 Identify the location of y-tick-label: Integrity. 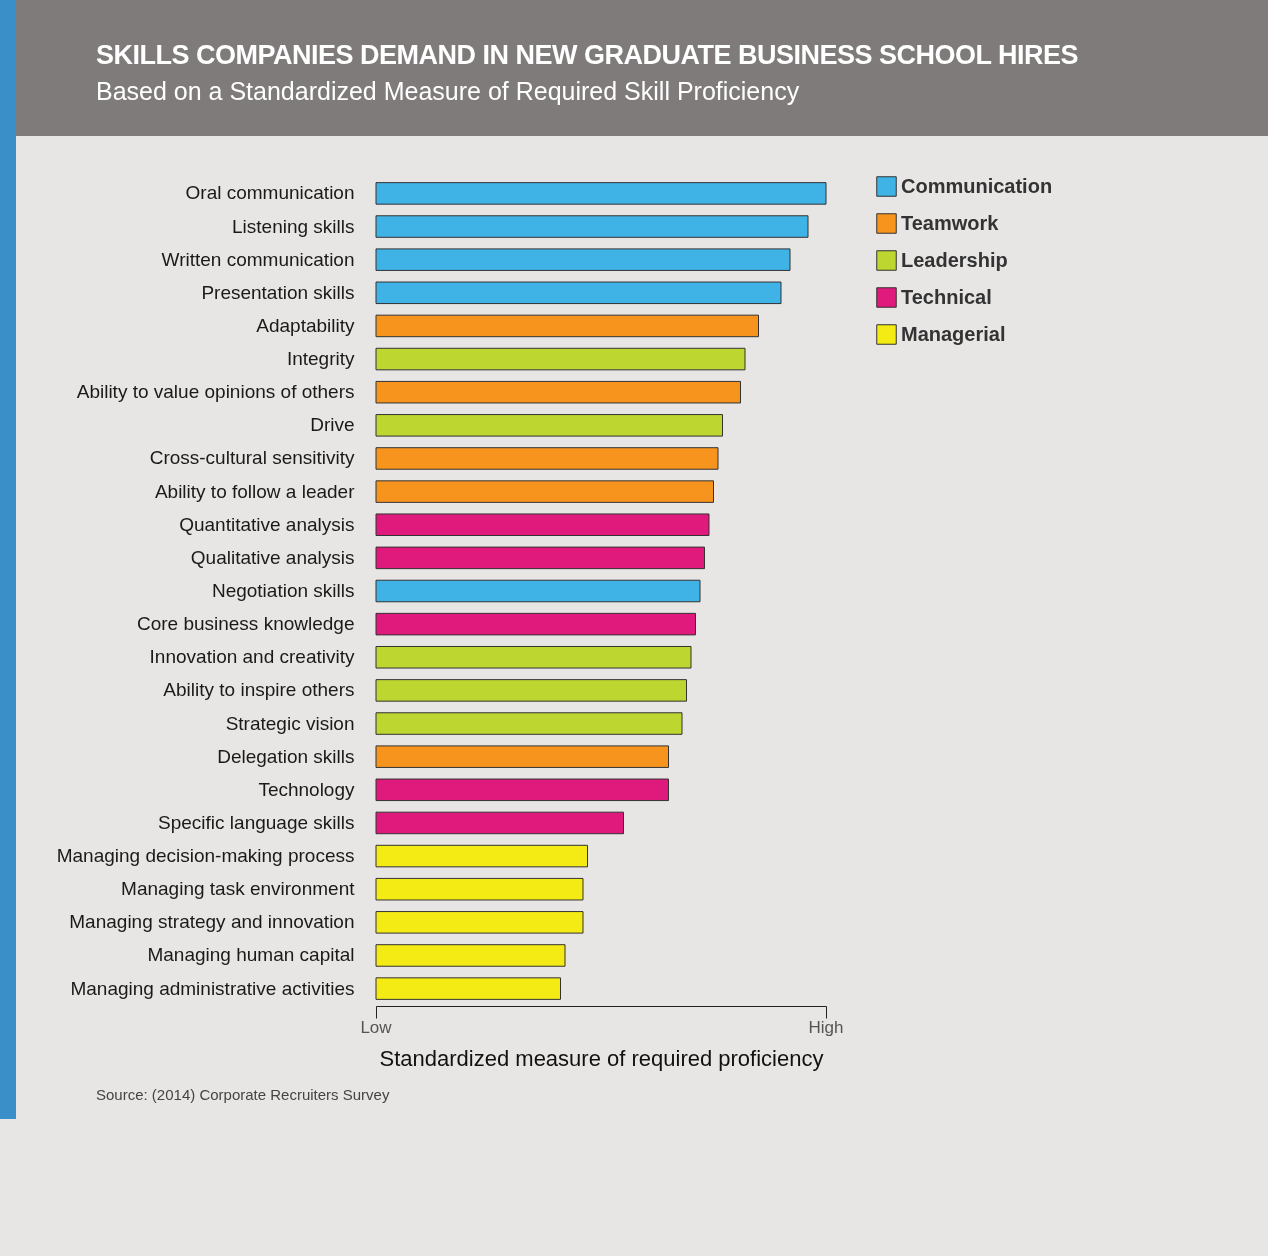
(320, 359).